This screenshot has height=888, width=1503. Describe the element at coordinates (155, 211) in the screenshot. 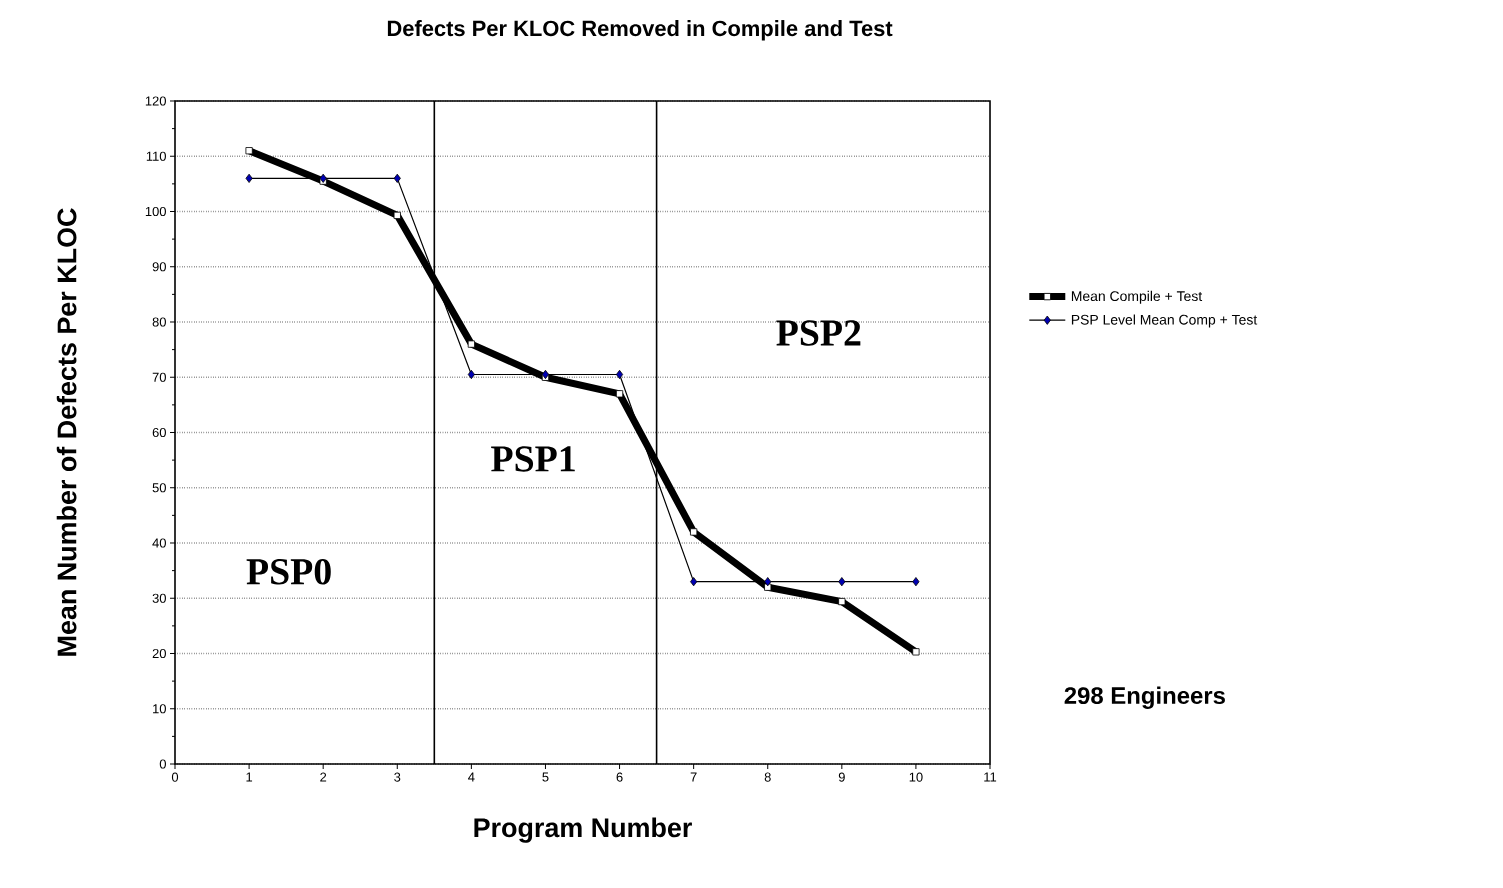

I see `y-tick-label: 100` at that location.